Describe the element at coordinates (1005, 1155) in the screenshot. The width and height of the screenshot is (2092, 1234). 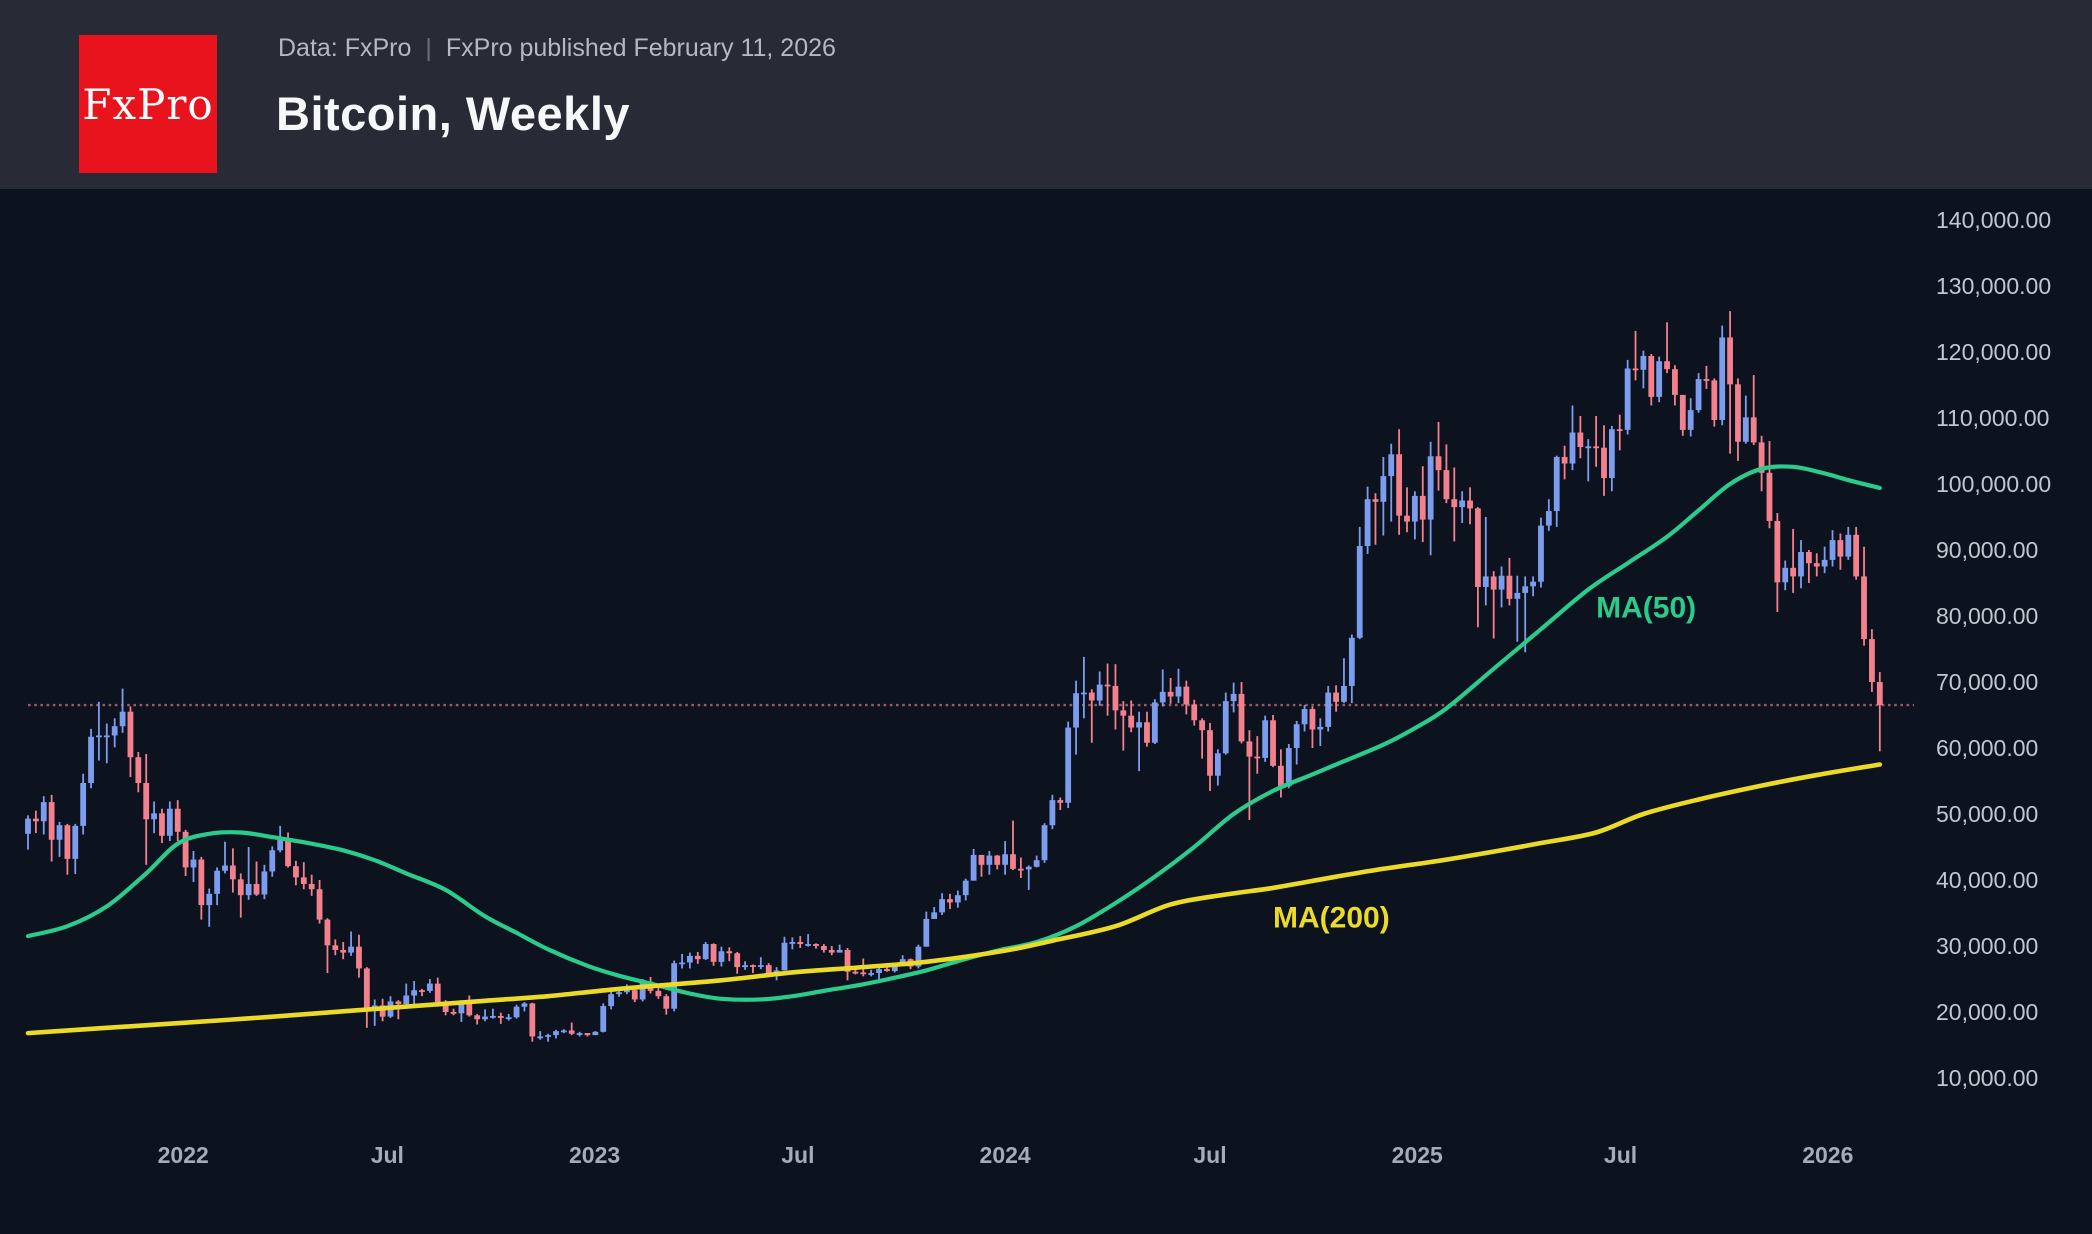
I see `x-axis-label: 2024` at that location.